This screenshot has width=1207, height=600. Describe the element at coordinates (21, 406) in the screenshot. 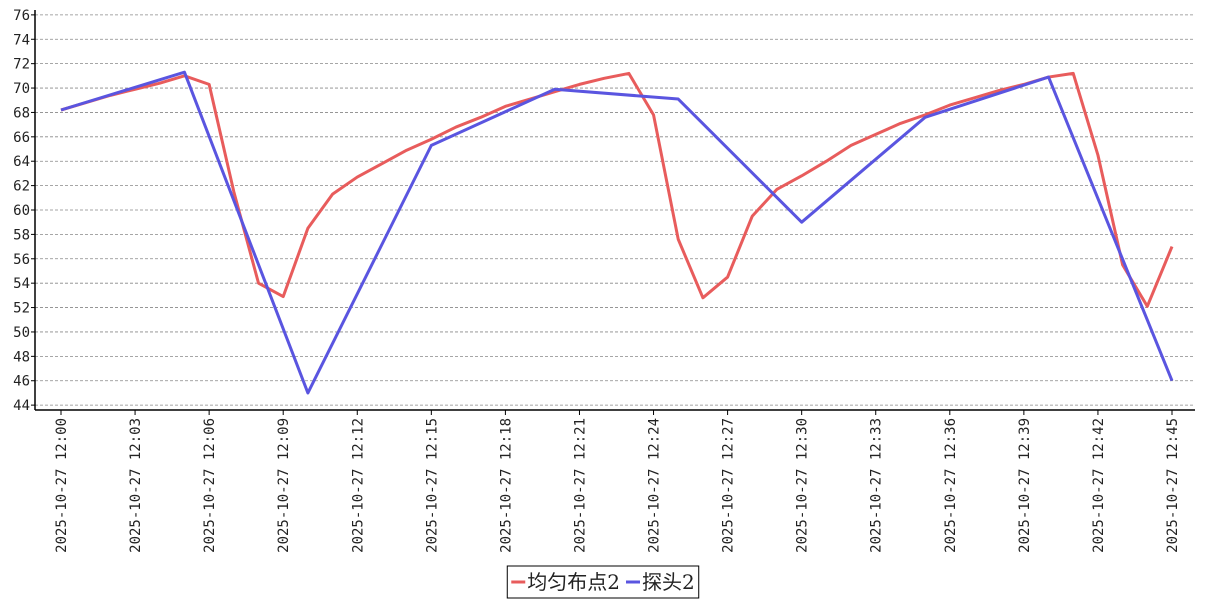

I see `y-tick-label: 44` at that location.